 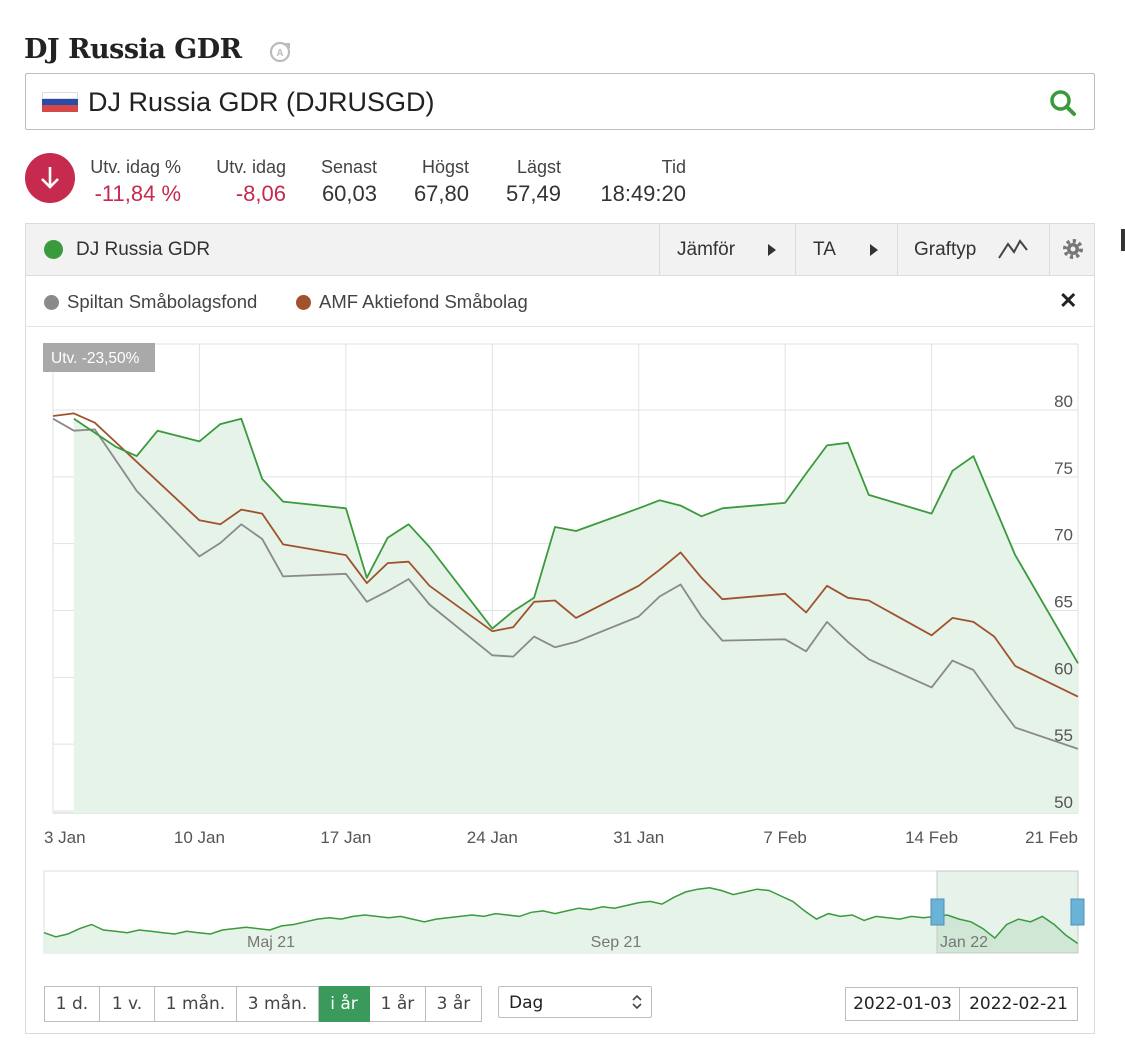 What do you see at coordinates (784, 837) in the screenshot?
I see `x-tick-label: 7 Feb` at bounding box center [784, 837].